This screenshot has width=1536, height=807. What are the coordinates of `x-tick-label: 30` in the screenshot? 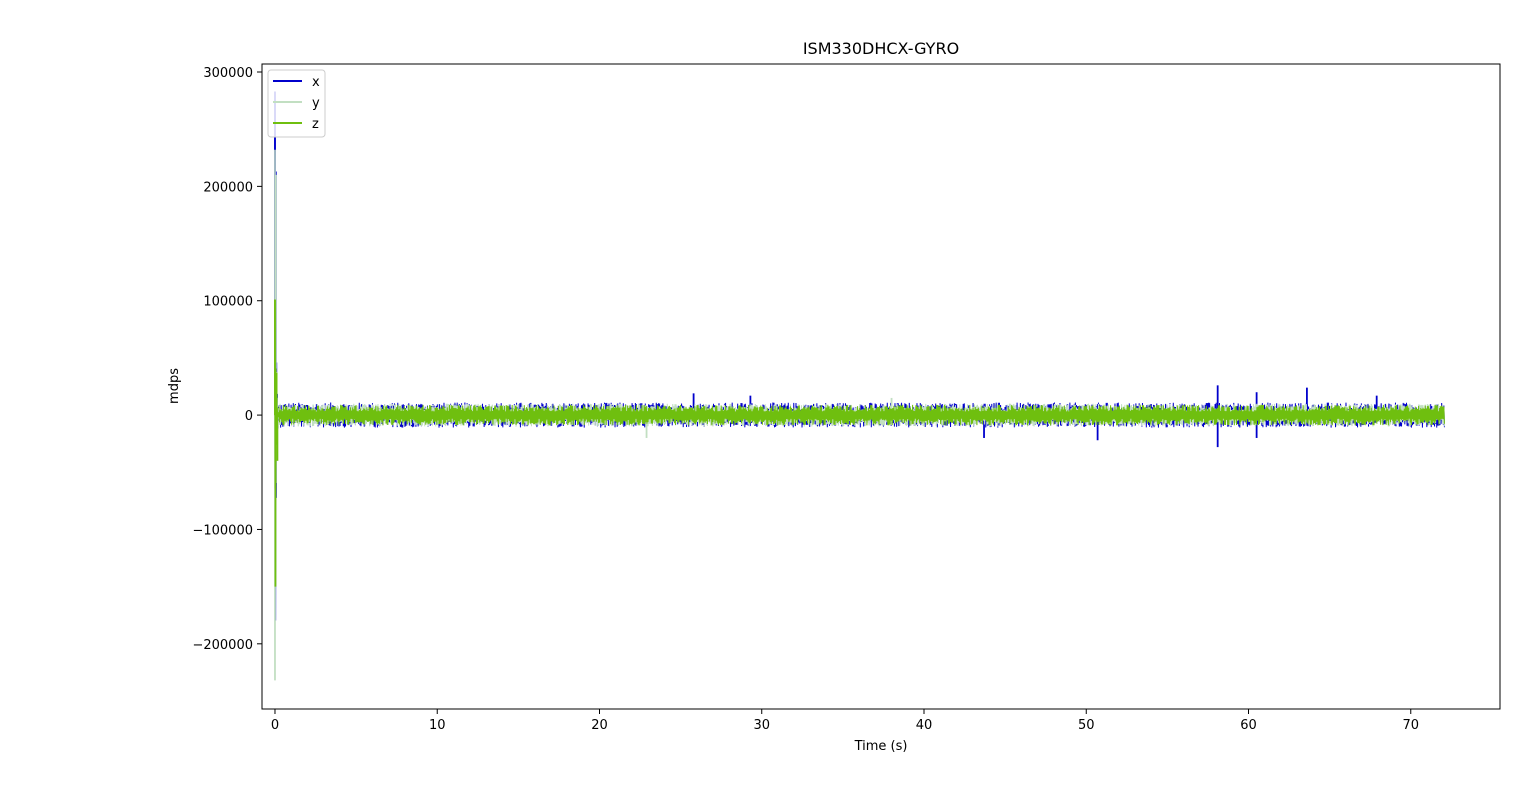 It's located at (761, 725).